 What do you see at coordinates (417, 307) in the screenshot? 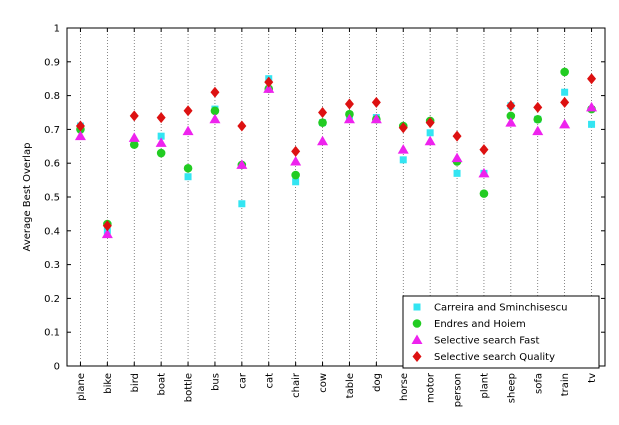
I see `legend-marker-square` at bounding box center [417, 307].